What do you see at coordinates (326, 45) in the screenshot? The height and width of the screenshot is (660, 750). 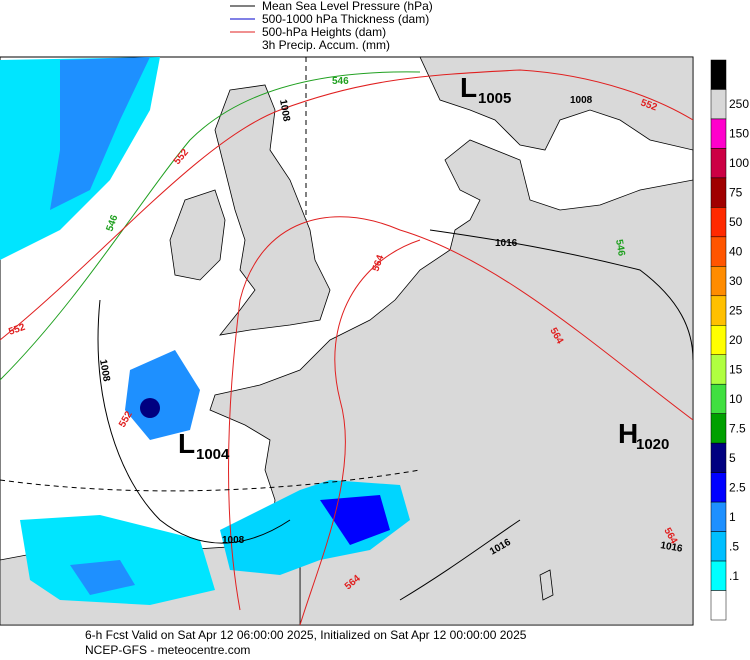 I see `legend-label: 3h Precip. Accum. (mm)` at bounding box center [326, 45].